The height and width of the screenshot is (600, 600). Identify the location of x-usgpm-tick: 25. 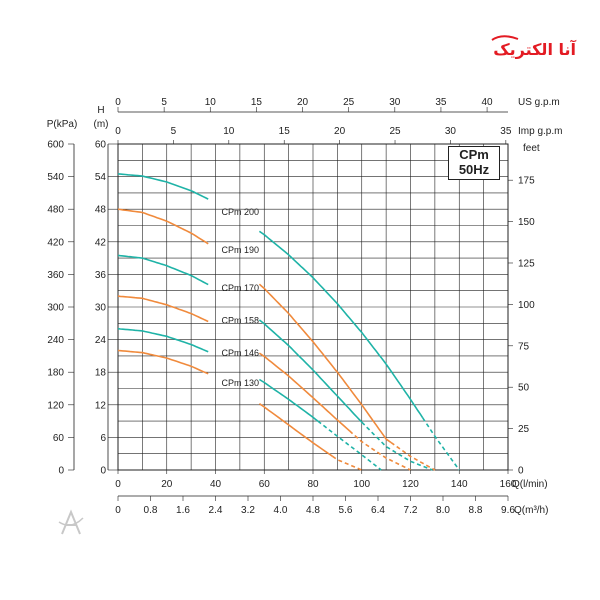
(349, 102).